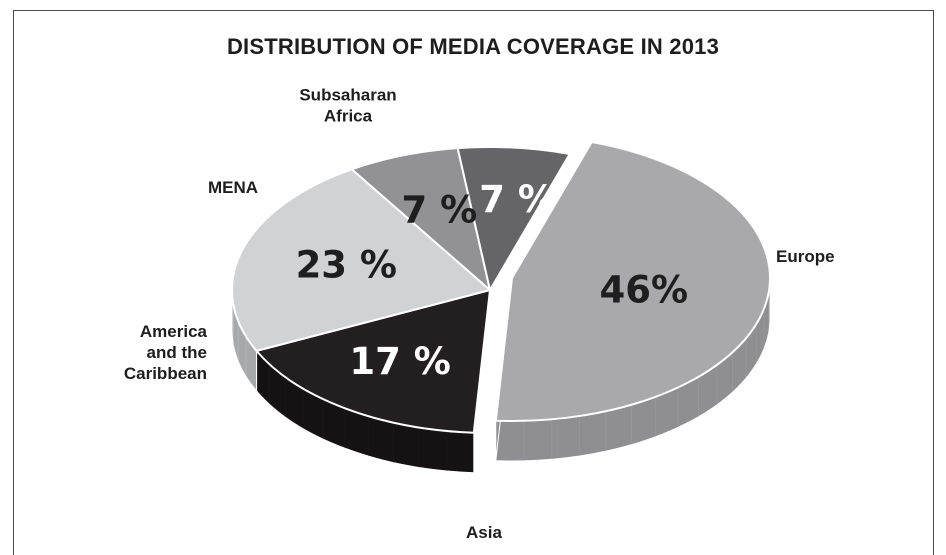 The height and width of the screenshot is (555, 946). What do you see at coordinates (347, 106) in the screenshot?
I see `slice-category-label: Subsaharan Africa` at bounding box center [347, 106].